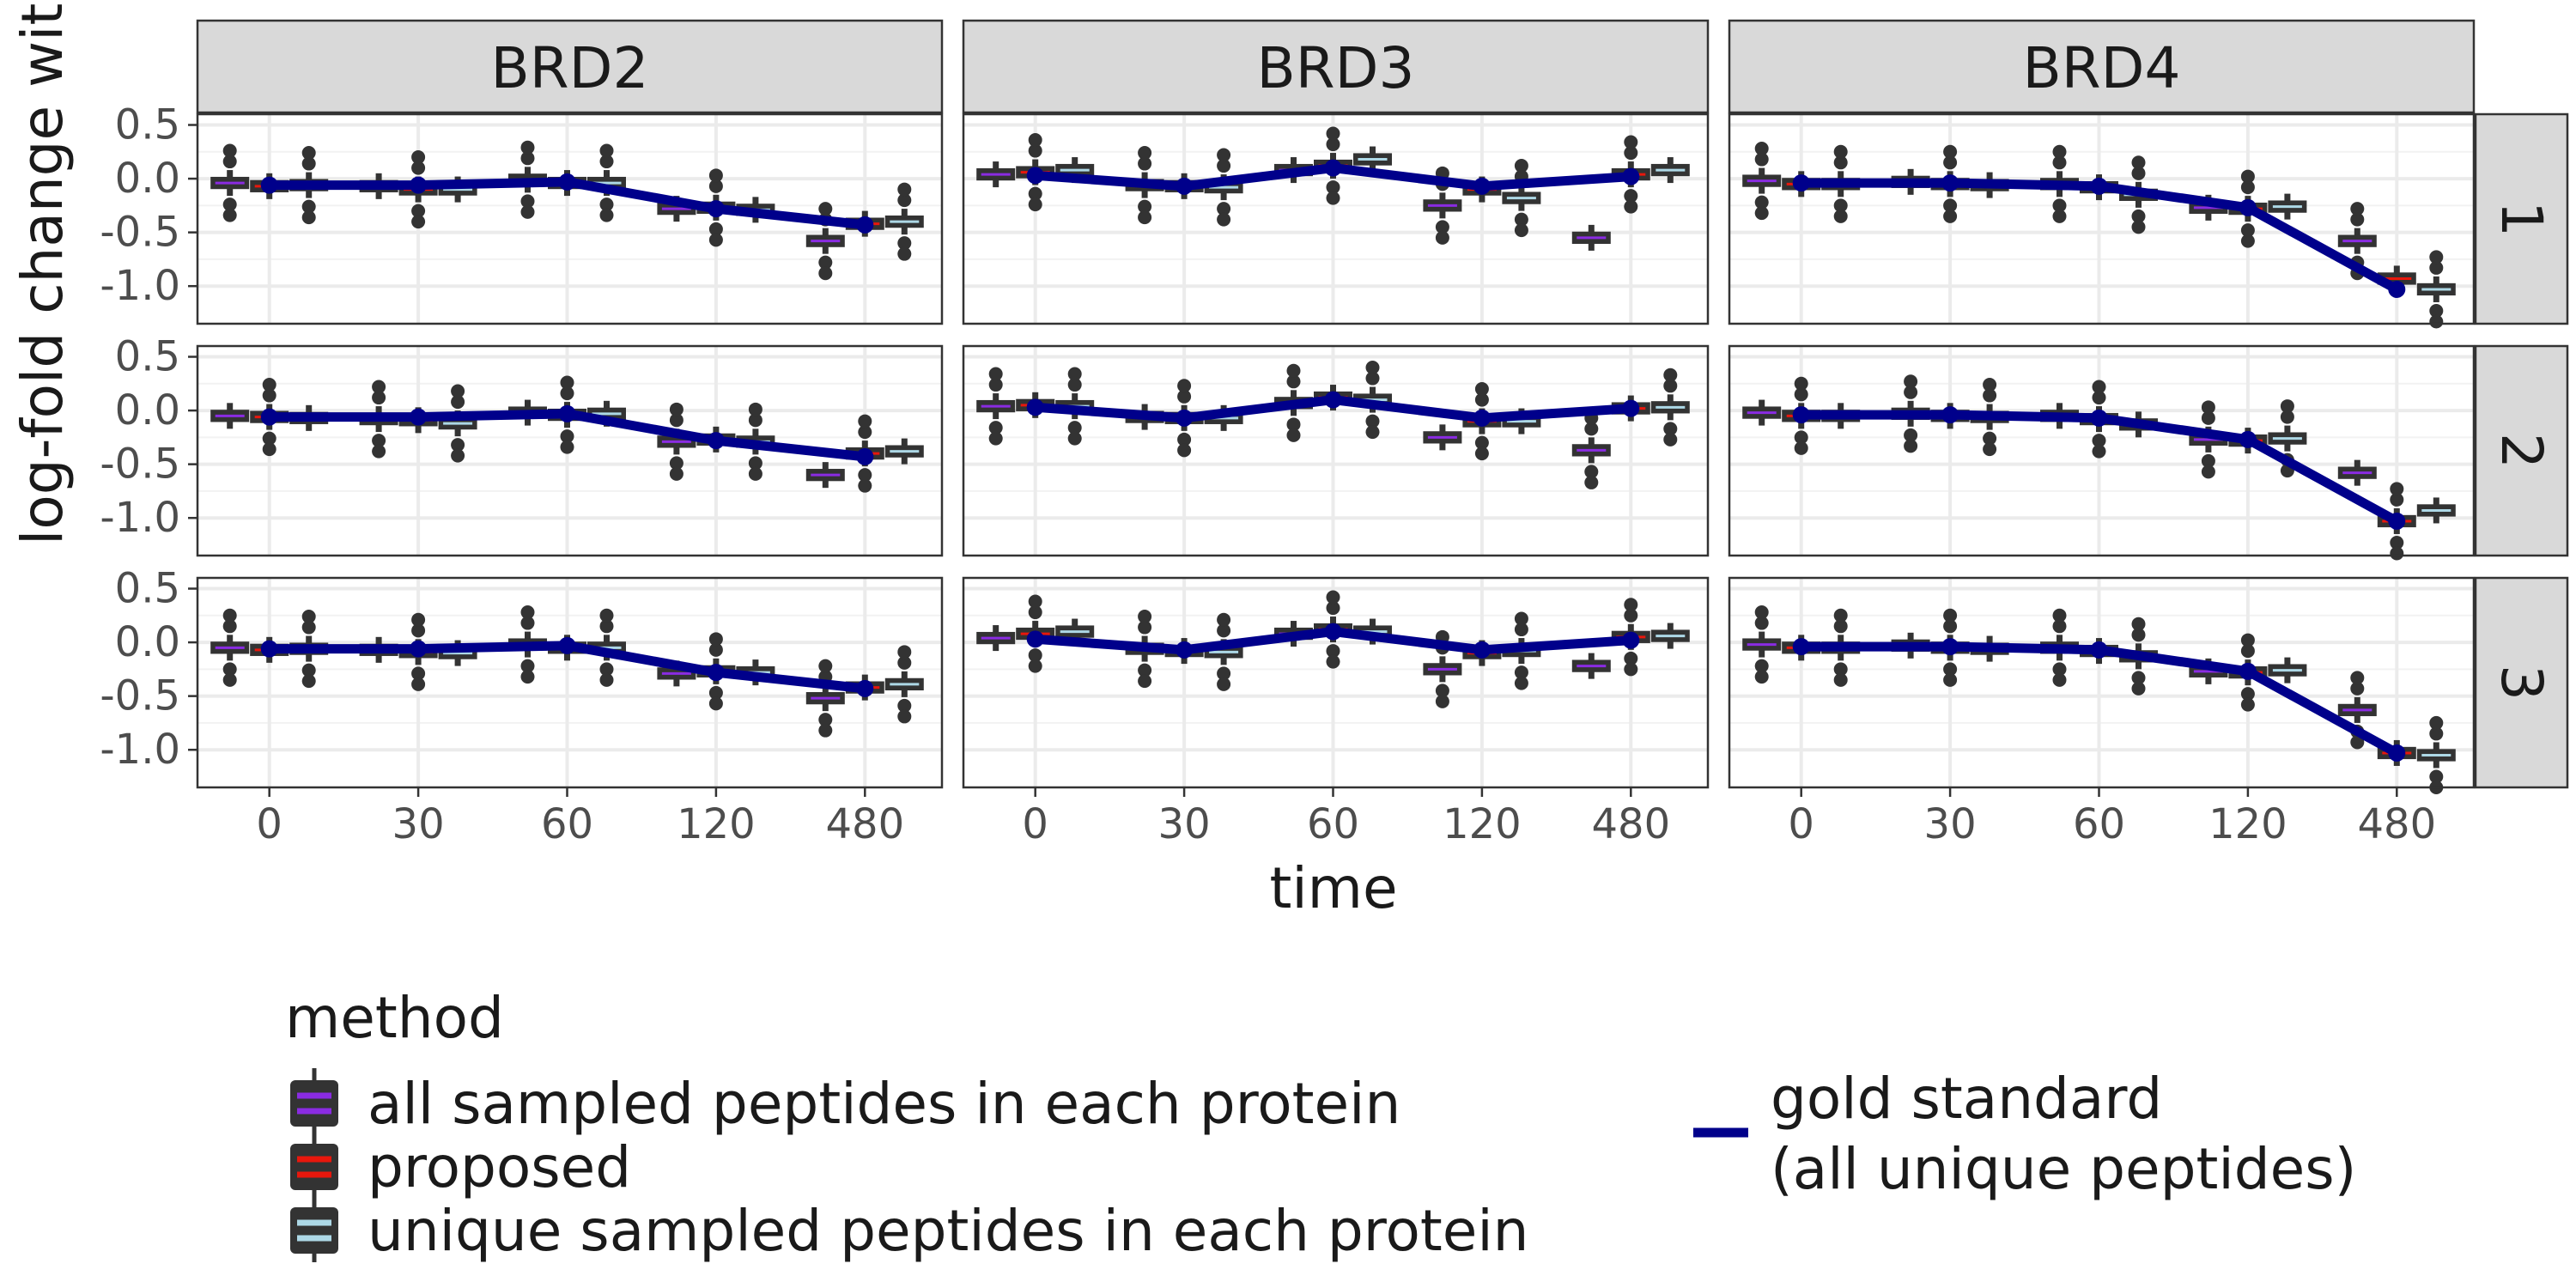  Describe the element at coordinates (148, 357) in the screenshot. I see `y-tick-label: 0.5` at that location.